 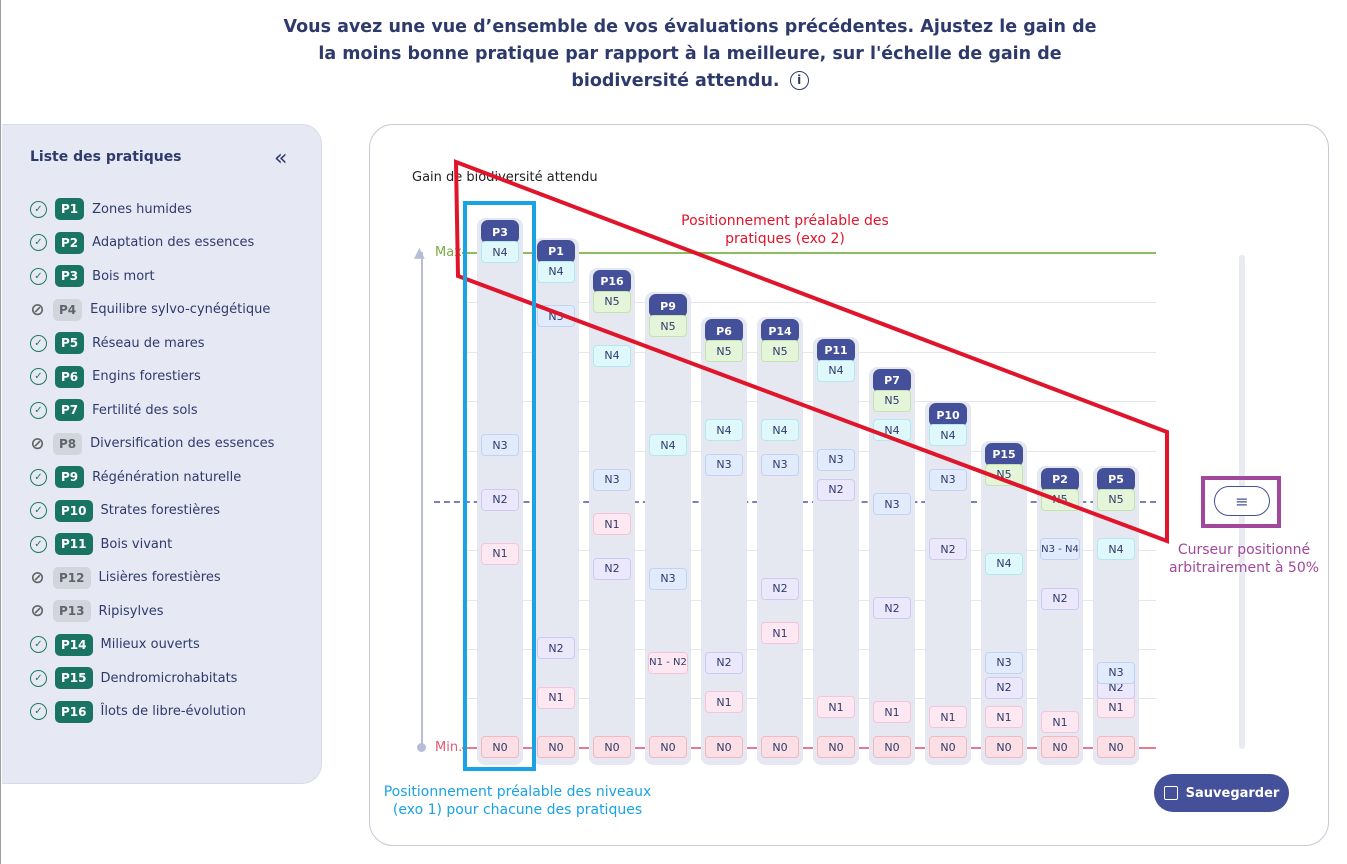 I want to click on practice-badge: P11, so click(x=74, y=544).